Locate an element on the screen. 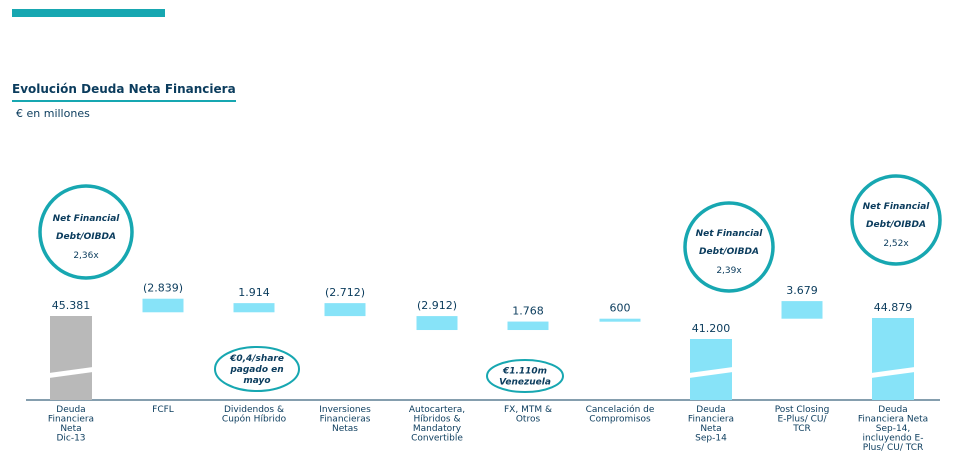  category-label-10: Financiera Neta is located at coordinates (893, 420).